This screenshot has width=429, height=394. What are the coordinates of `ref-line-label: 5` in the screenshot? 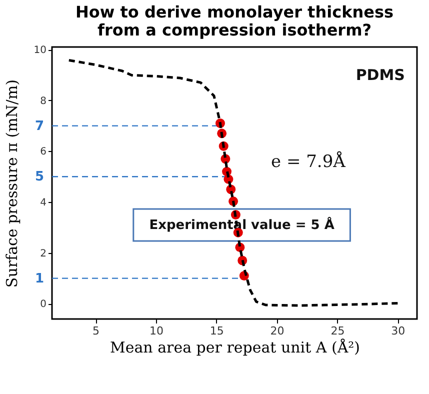 It's located at (39, 177).